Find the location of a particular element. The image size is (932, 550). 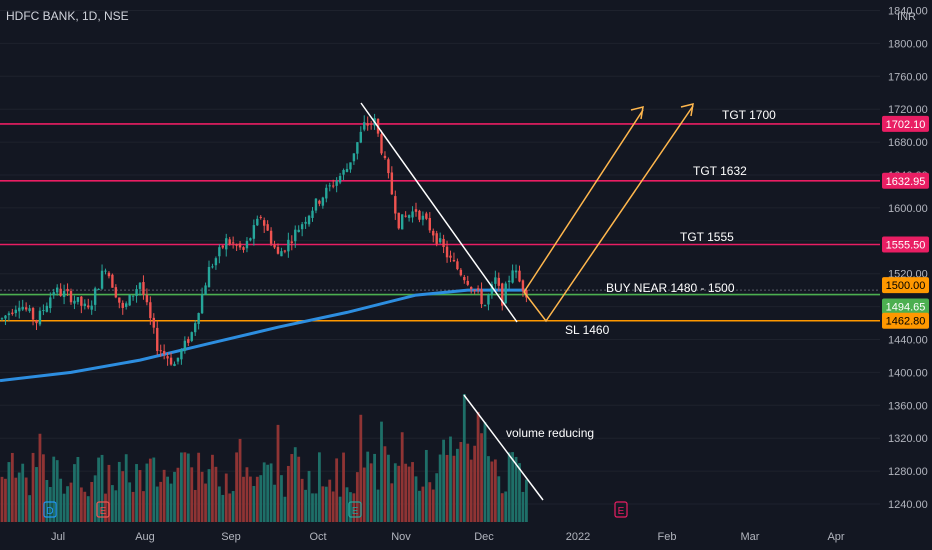

price-tick-label: 1760.00 is located at coordinates (908, 77).